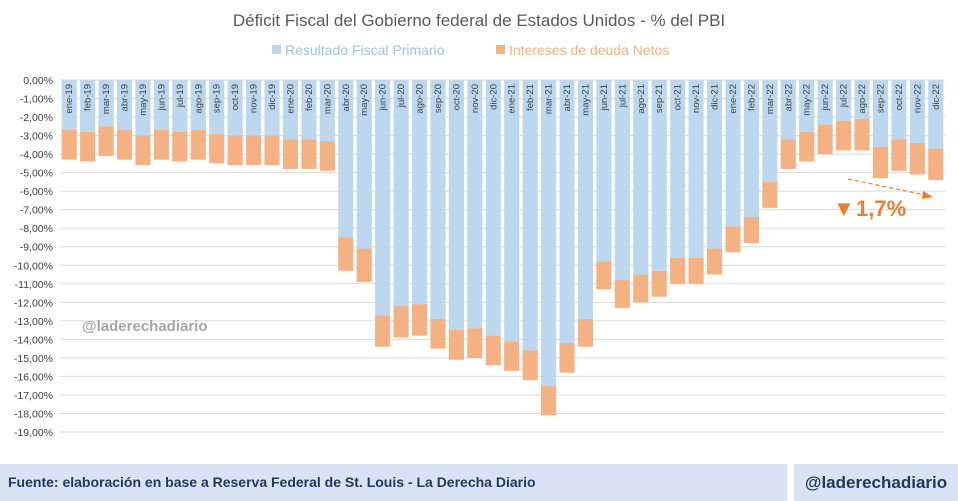 This screenshot has height=501, width=958. Describe the element at coordinates (36, 248) in the screenshot. I see `y-tick-label: -9,00%` at that location.